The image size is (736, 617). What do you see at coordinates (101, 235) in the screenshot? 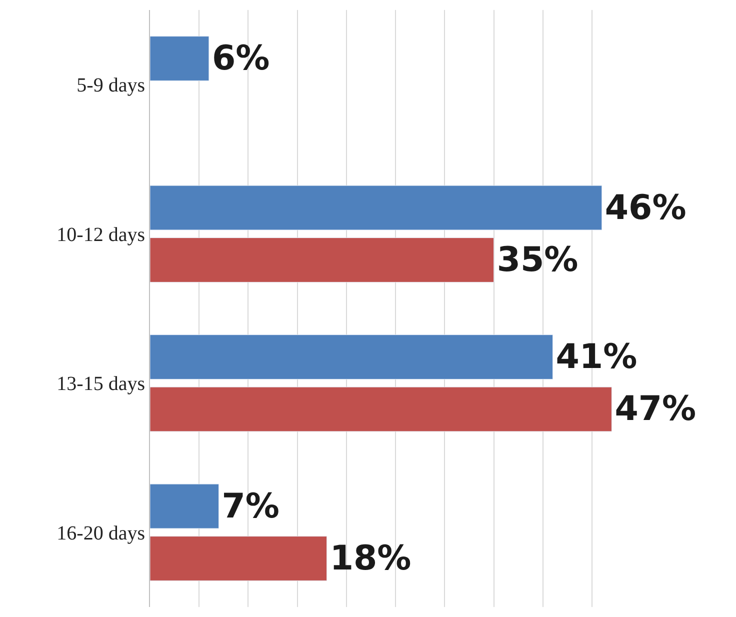
I see `y-tick-label: 10-12 days` at bounding box center [101, 235].